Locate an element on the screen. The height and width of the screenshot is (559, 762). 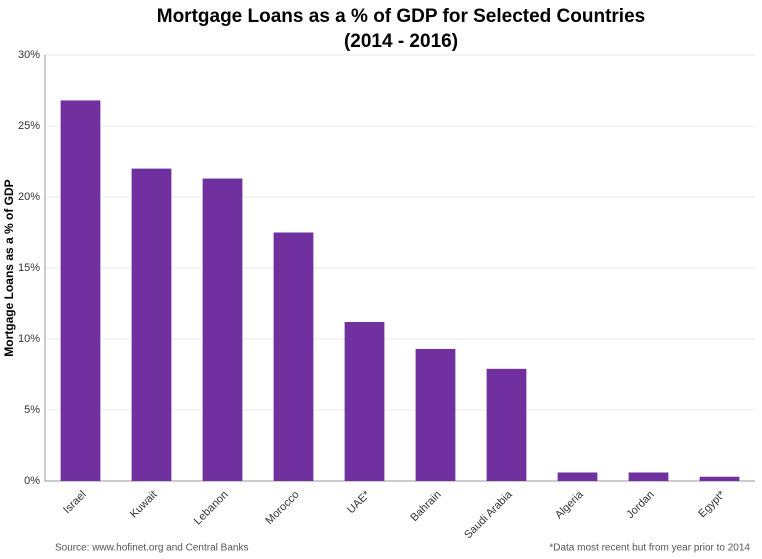
x-tick-label: Egypt* is located at coordinates (712, 504).